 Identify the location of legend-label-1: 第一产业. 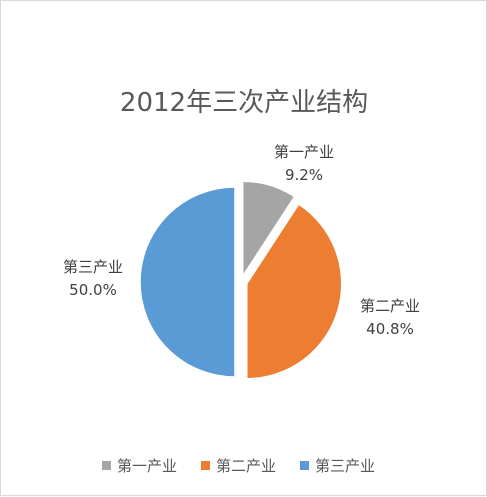
(147, 466).